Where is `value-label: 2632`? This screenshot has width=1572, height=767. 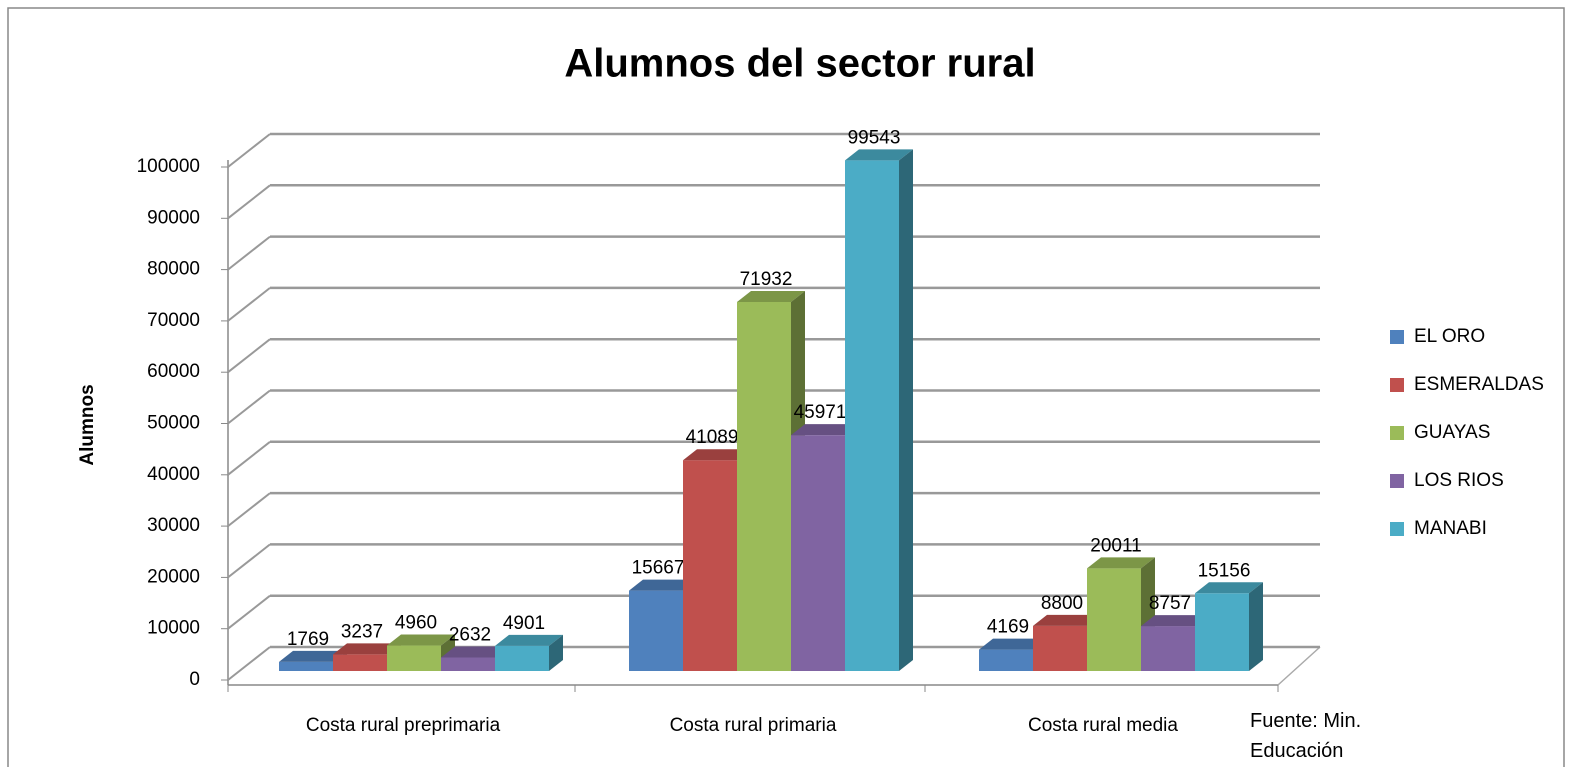 value-label: 2632 is located at coordinates (470, 635).